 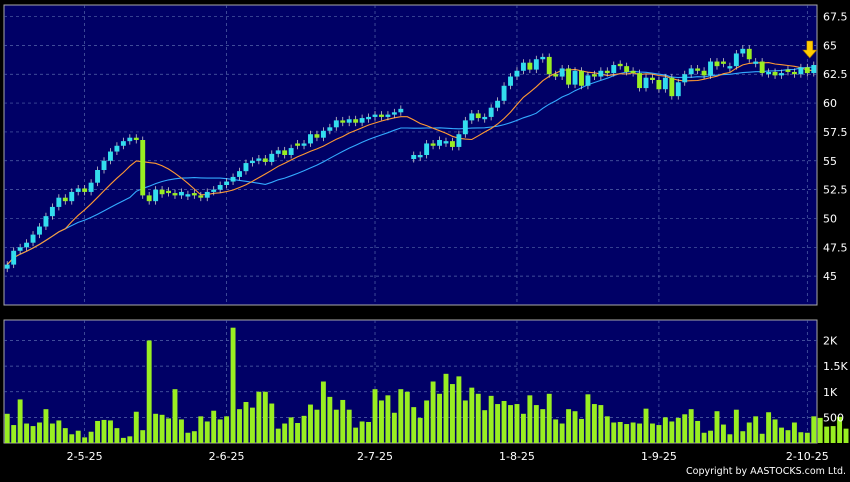 What do you see at coordinates (835, 366) in the screenshot?
I see `volume-tick-label: 1.5K` at bounding box center [835, 366].